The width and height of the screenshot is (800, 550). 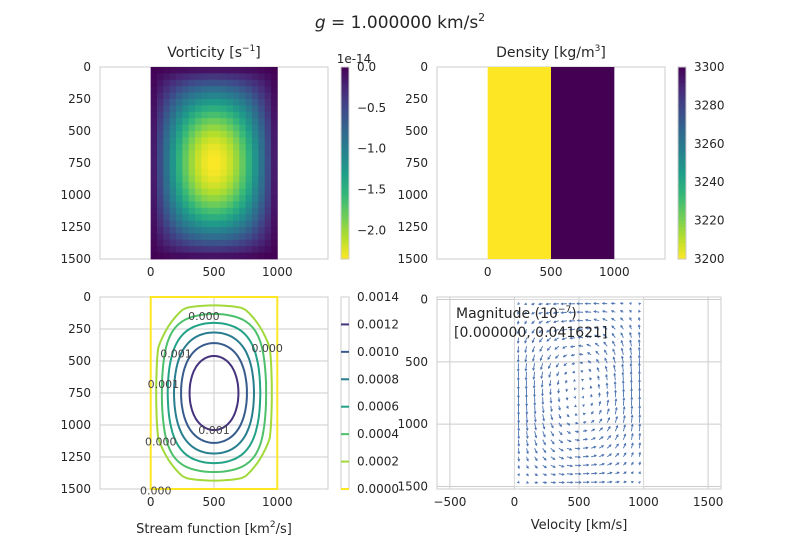 What do you see at coordinates (176, 353) in the screenshot?
I see `stream-contour-label: 0.001` at bounding box center [176, 353].